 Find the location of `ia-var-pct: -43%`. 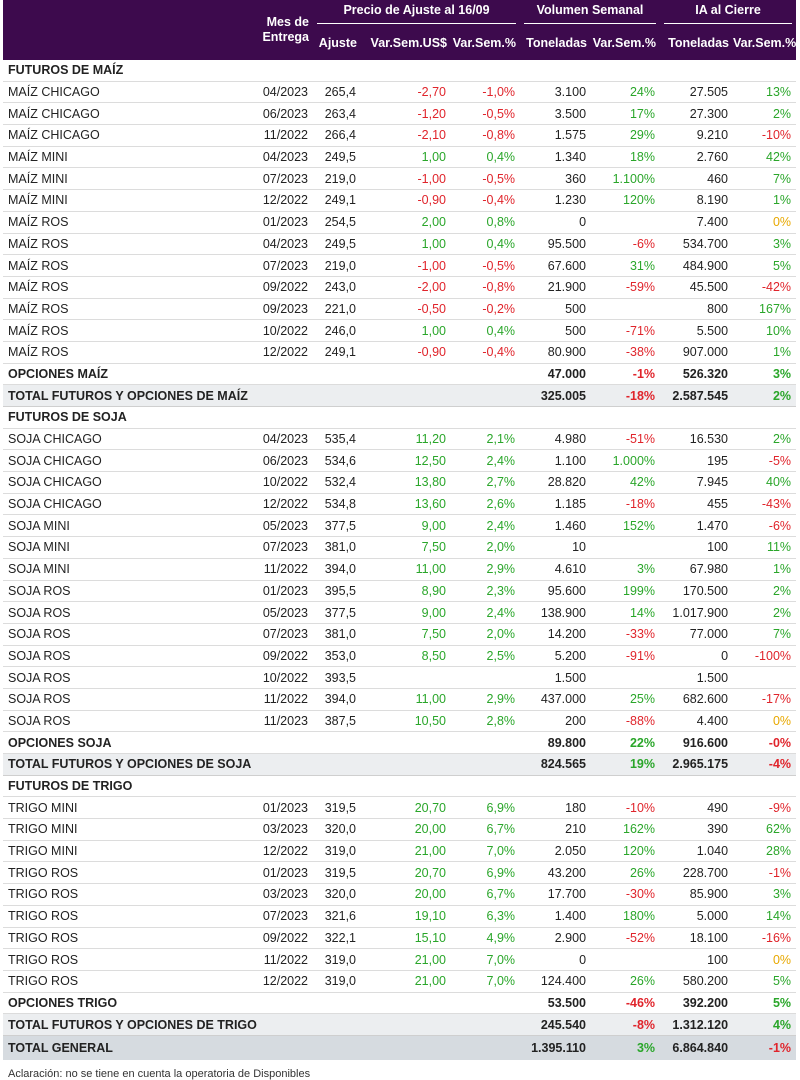

ia-var-pct: -43% is located at coordinates (765, 504).